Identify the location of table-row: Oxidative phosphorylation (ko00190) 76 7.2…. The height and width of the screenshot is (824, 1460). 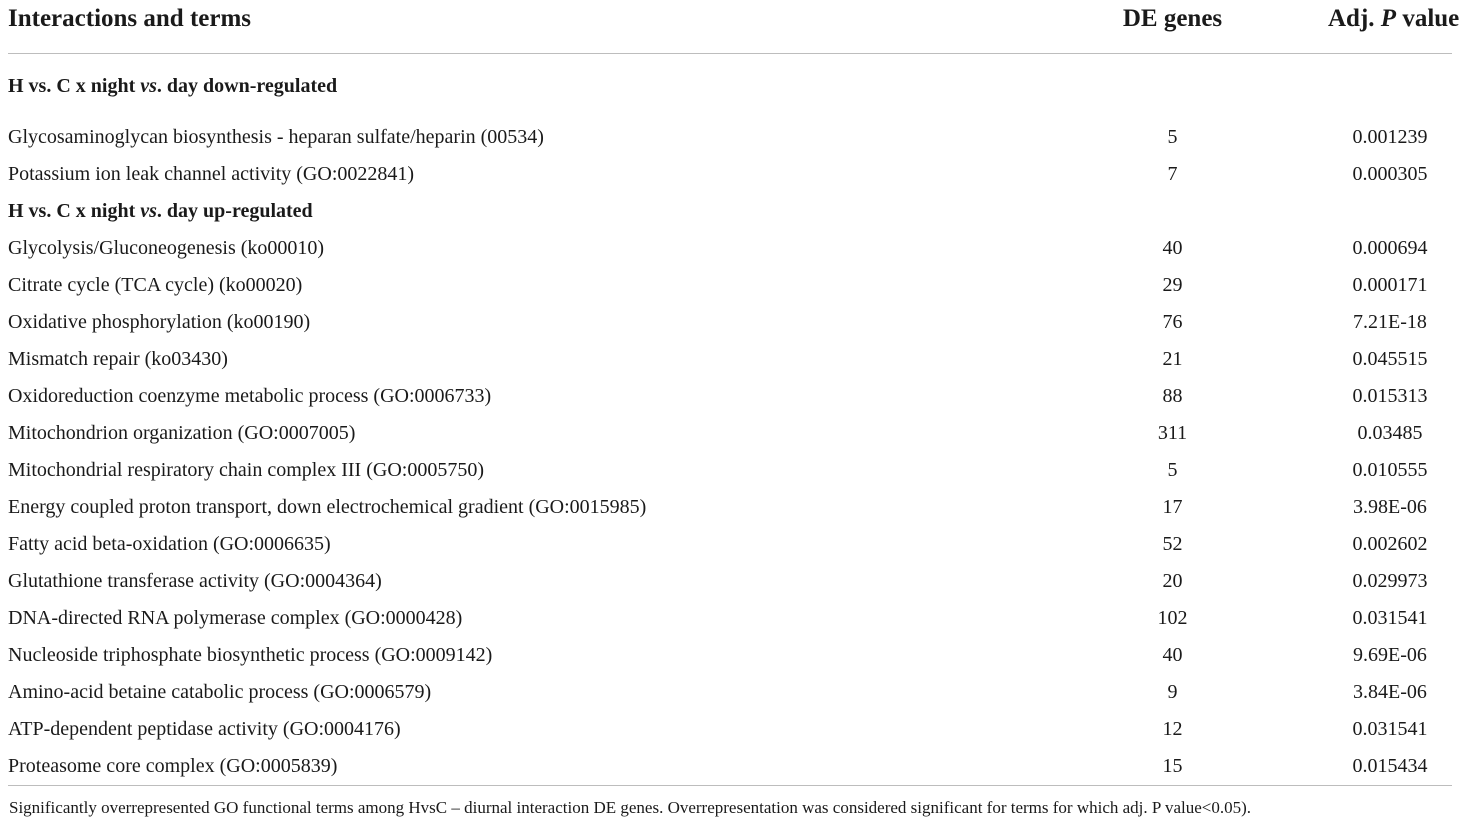
(730, 322).